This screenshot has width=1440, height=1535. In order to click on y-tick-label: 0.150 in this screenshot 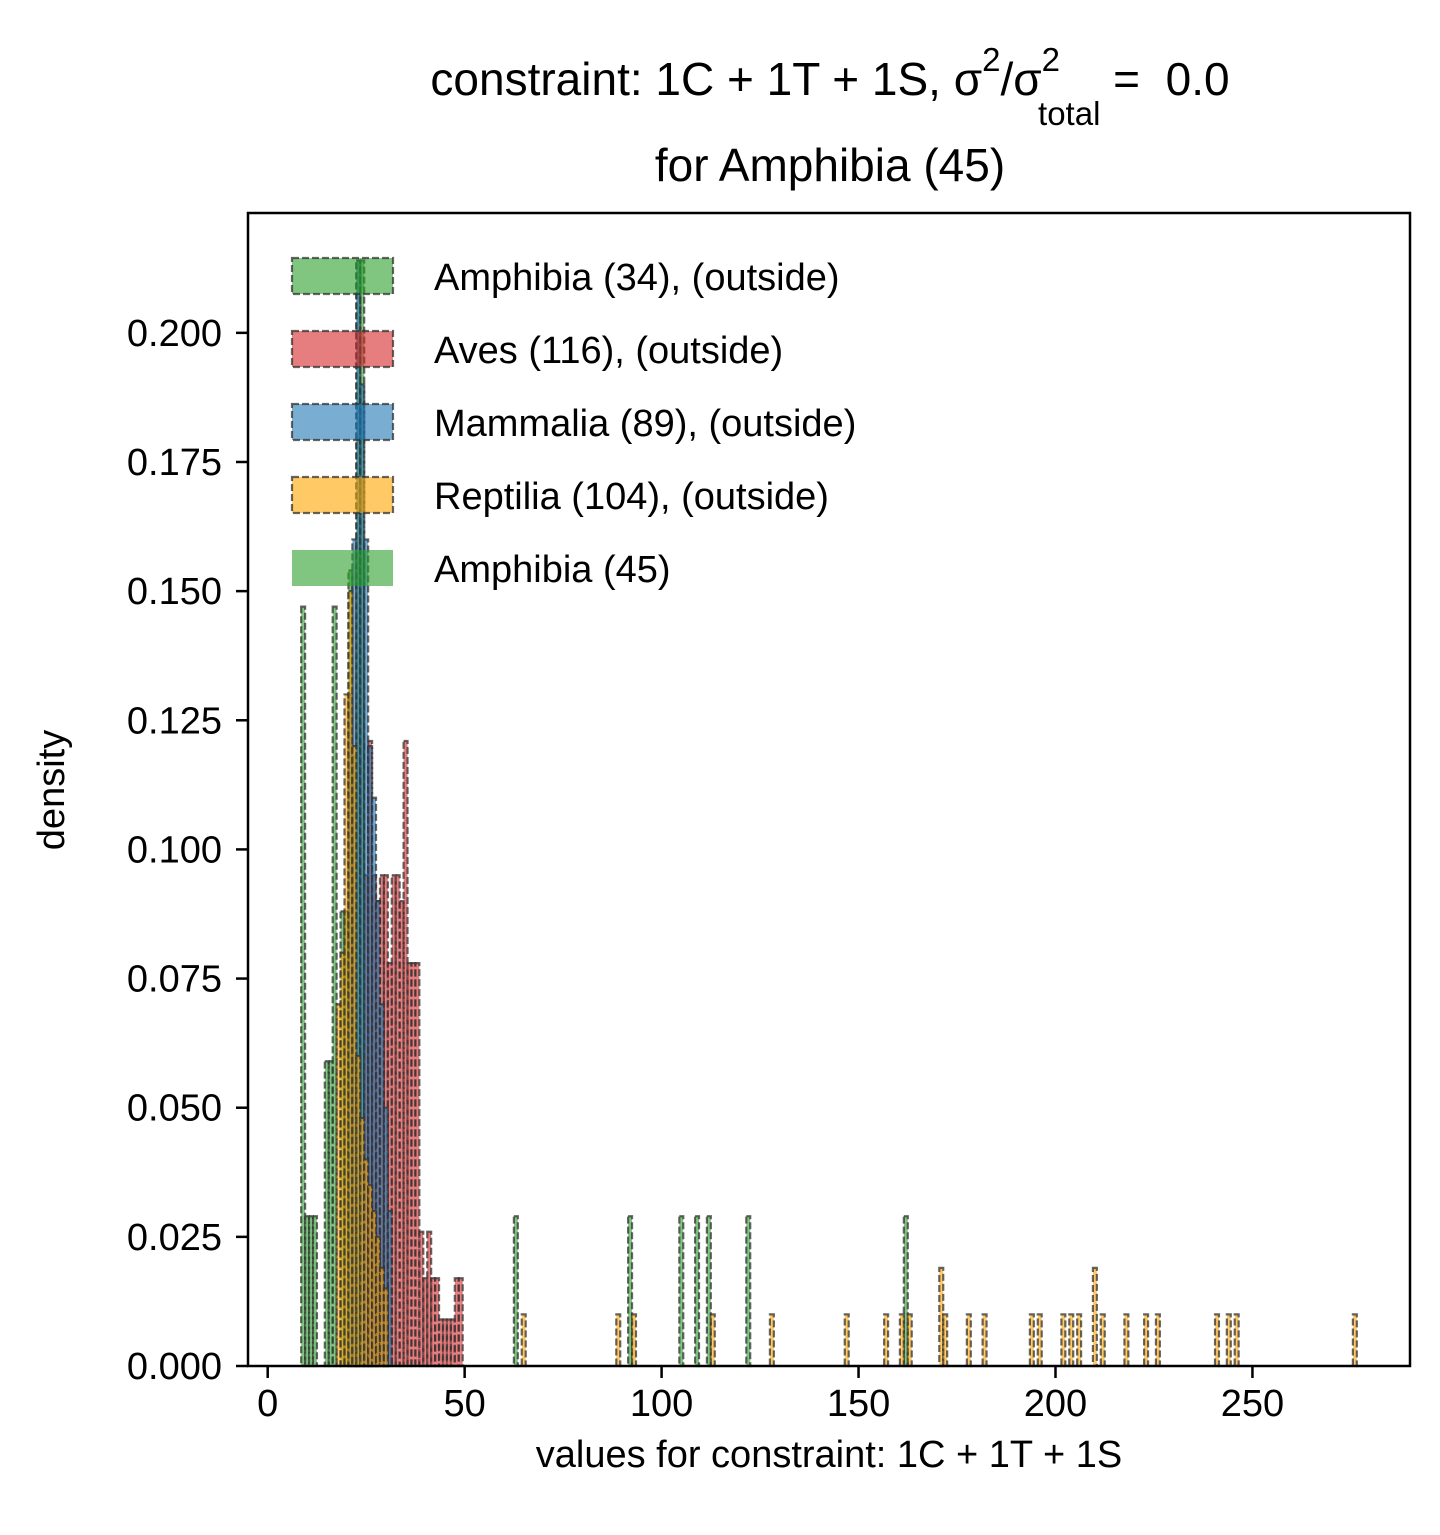, I will do `click(174, 592)`.